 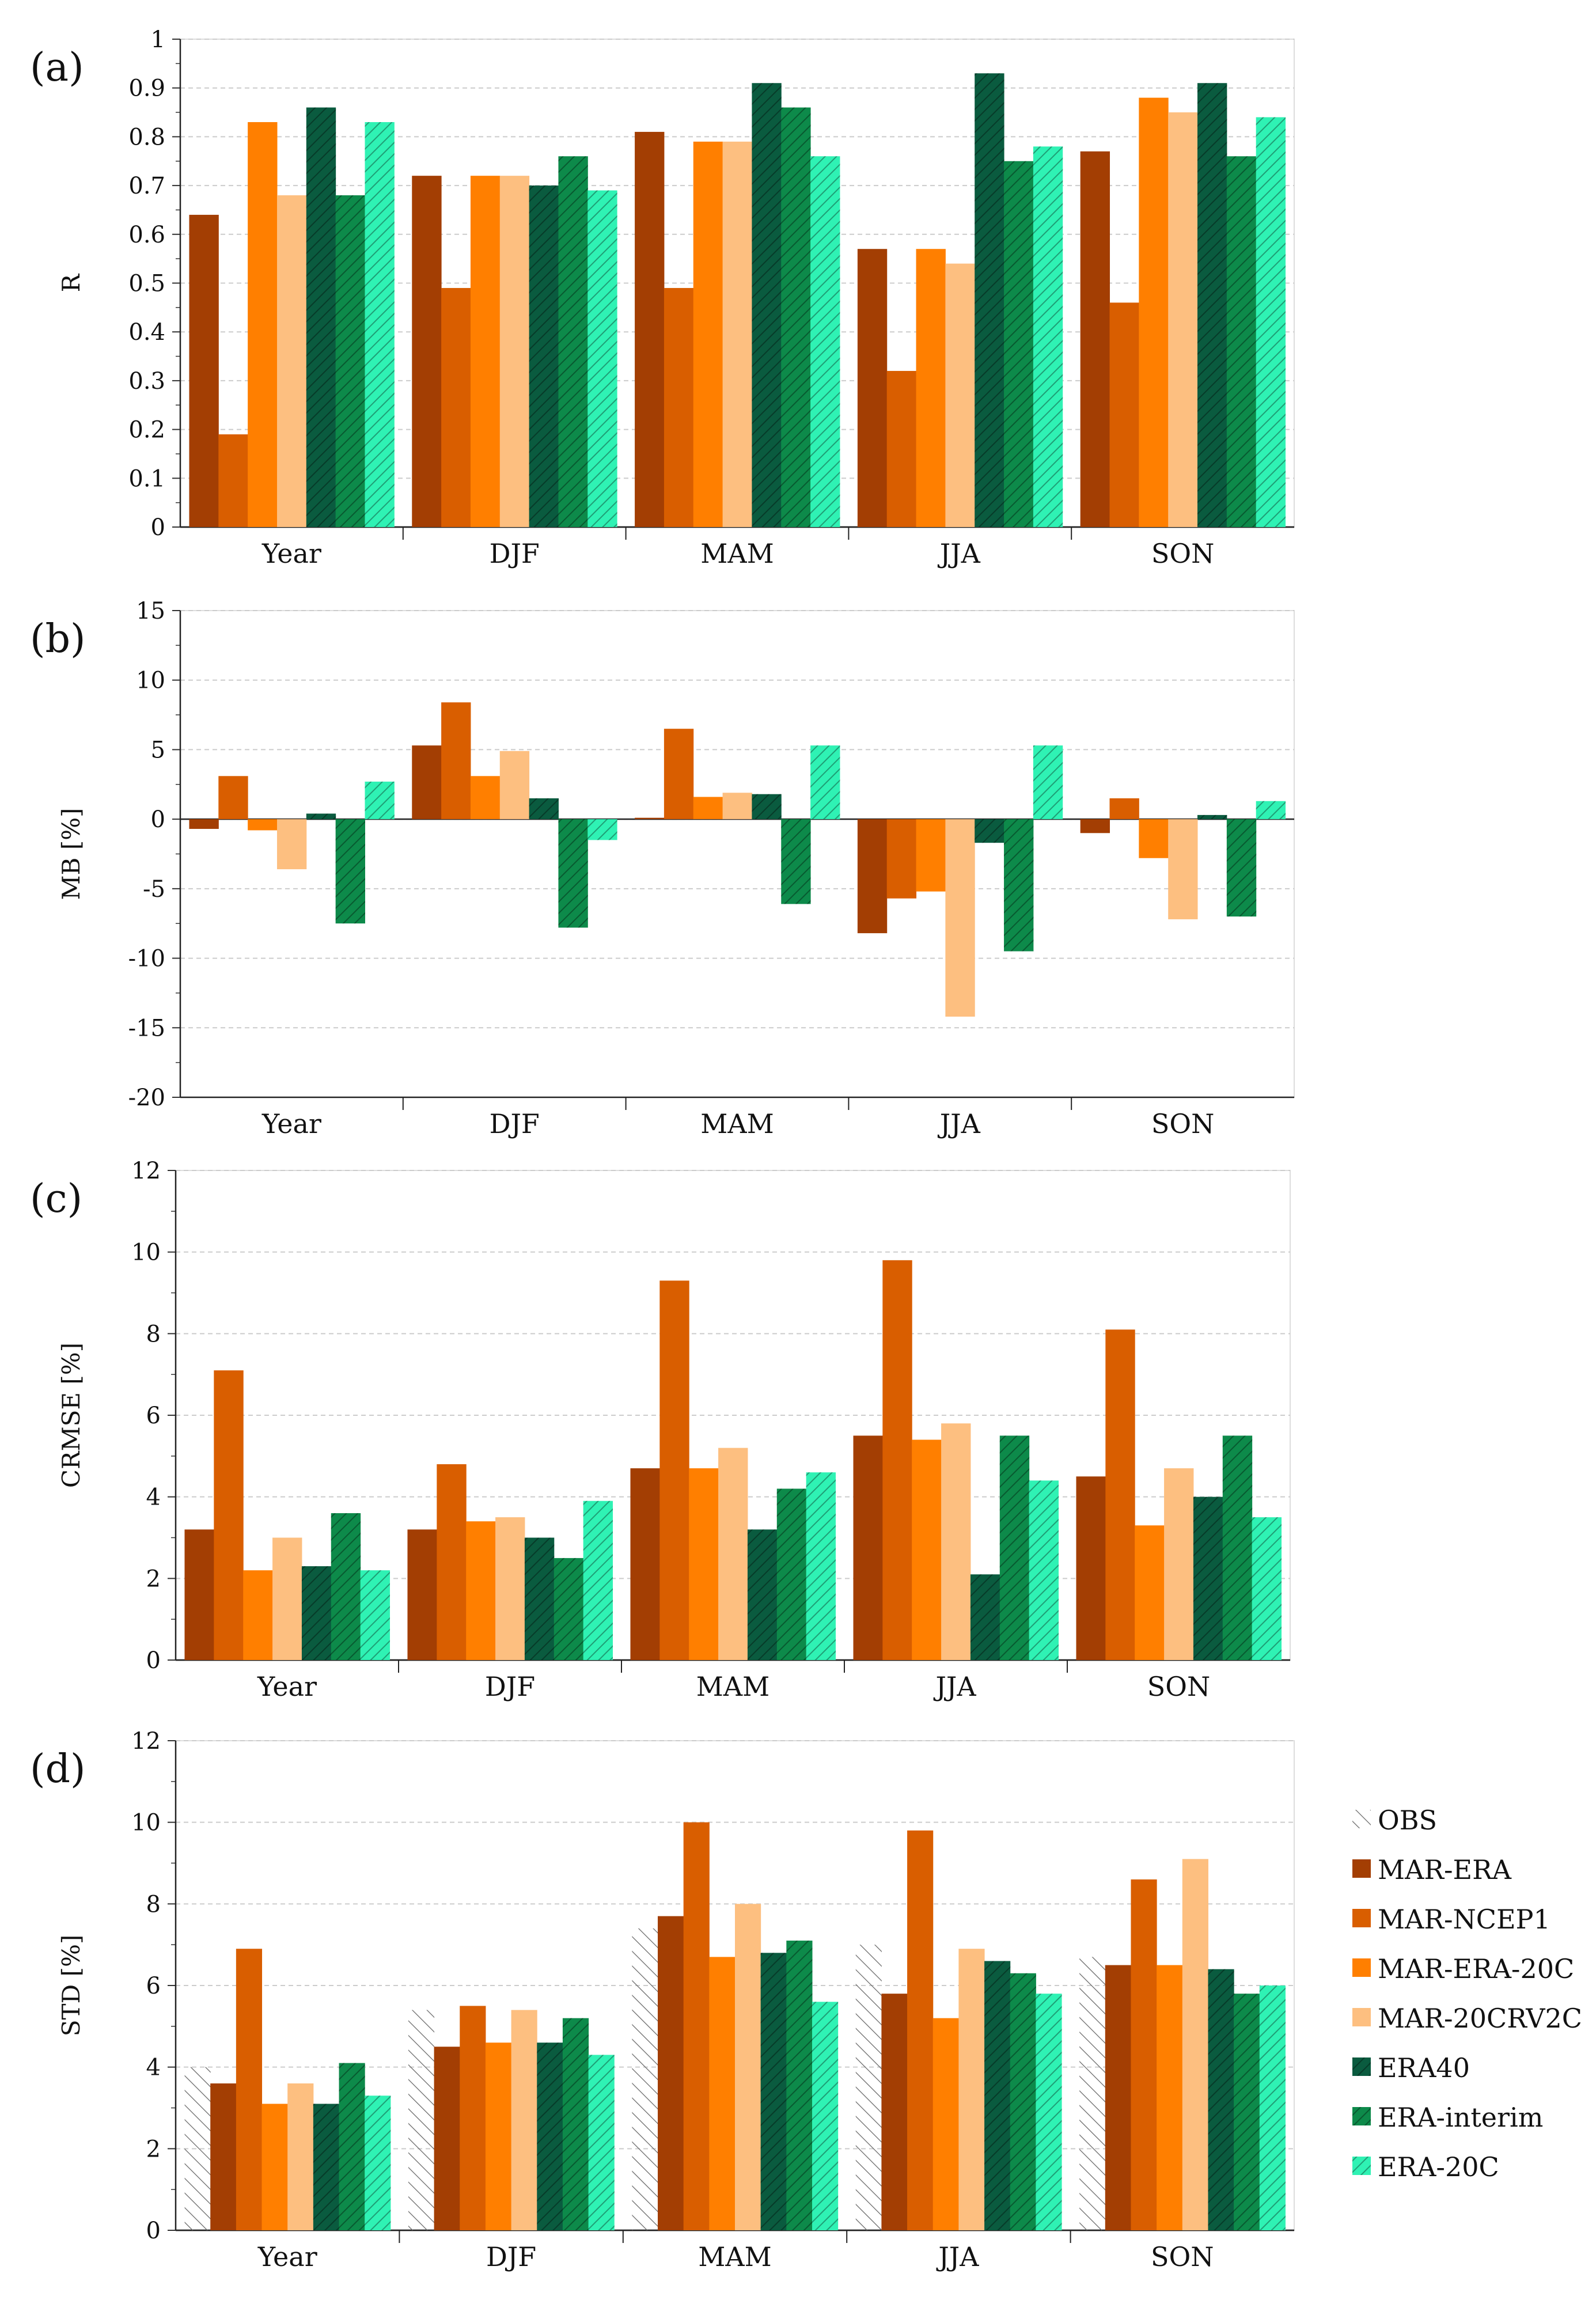 I want to click on x-category-label: MAM, so click(x=737, y=553).